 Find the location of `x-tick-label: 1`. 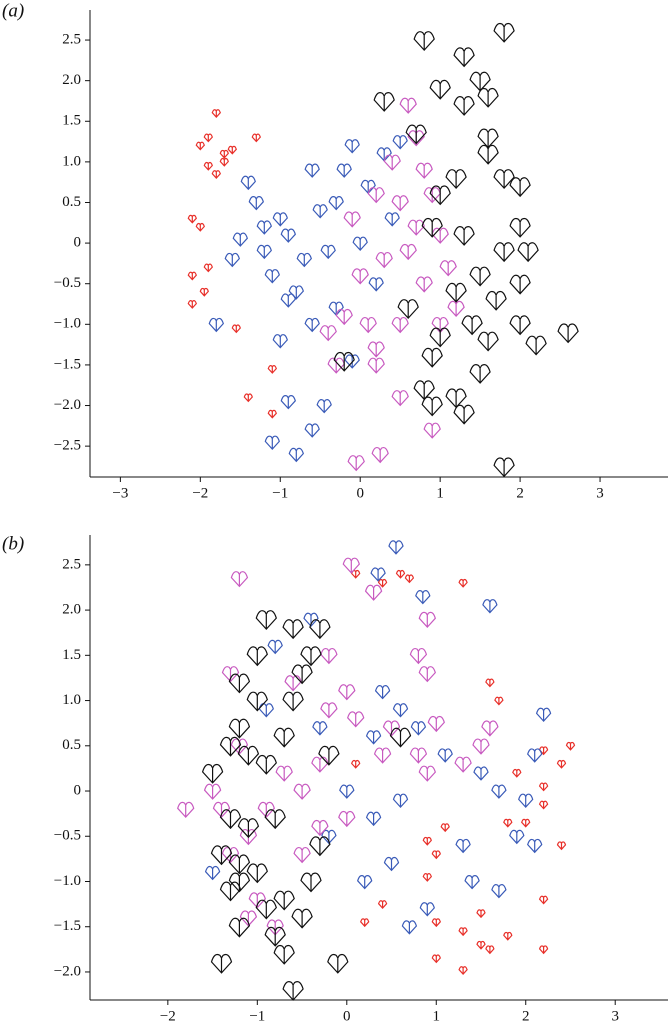

x-tick-label: 1 is located at coordinates (437, 1016).